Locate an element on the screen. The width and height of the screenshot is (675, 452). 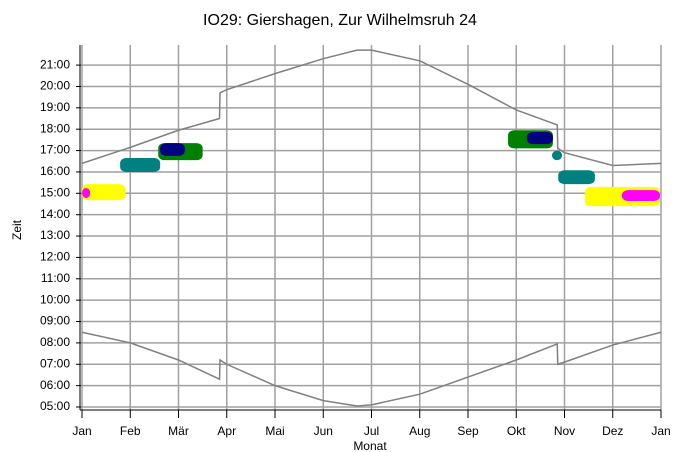
y-tick-label: 11:00 is located at coordinates (55, 278).